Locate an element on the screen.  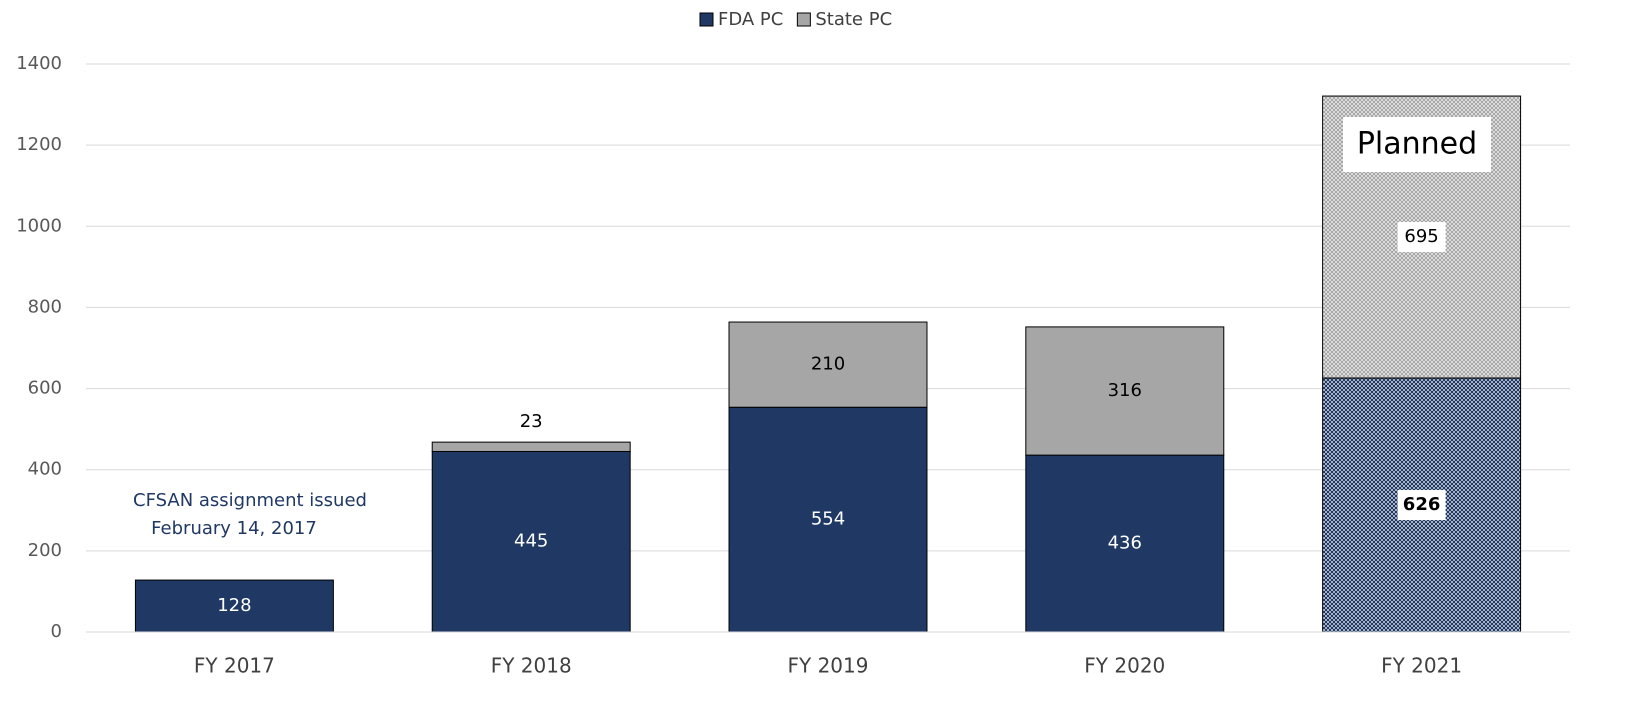
x-tick-label: FY 2018 is located at coordinates (531, 666).